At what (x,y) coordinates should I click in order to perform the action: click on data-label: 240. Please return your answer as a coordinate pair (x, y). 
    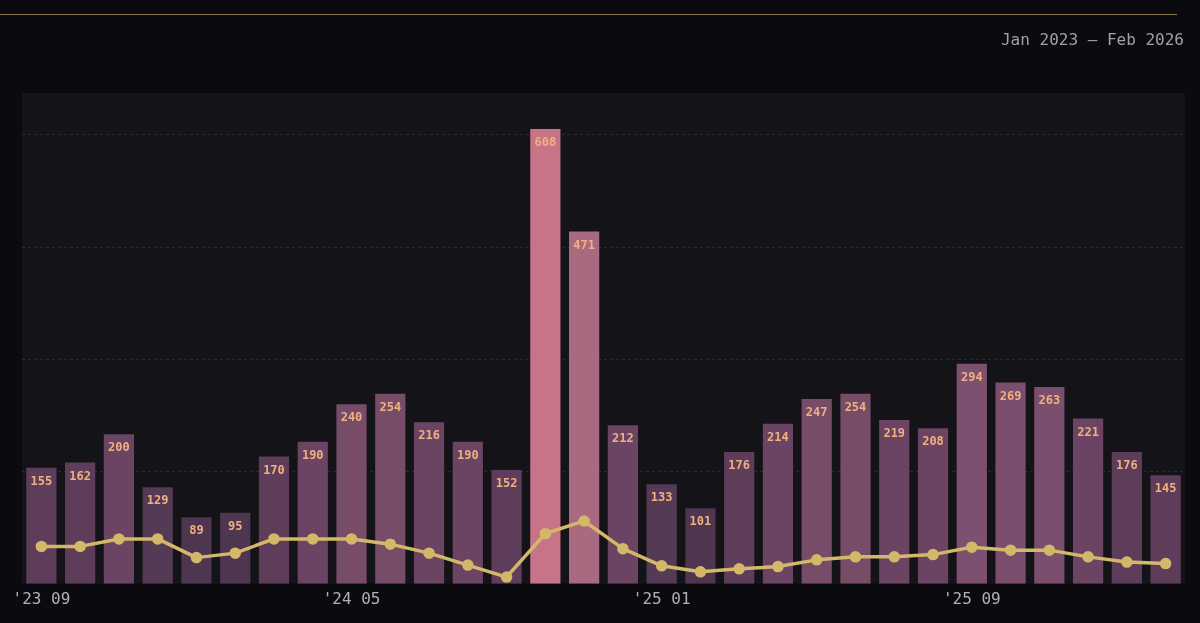
    Looking at the image, I should click on (351, 417).